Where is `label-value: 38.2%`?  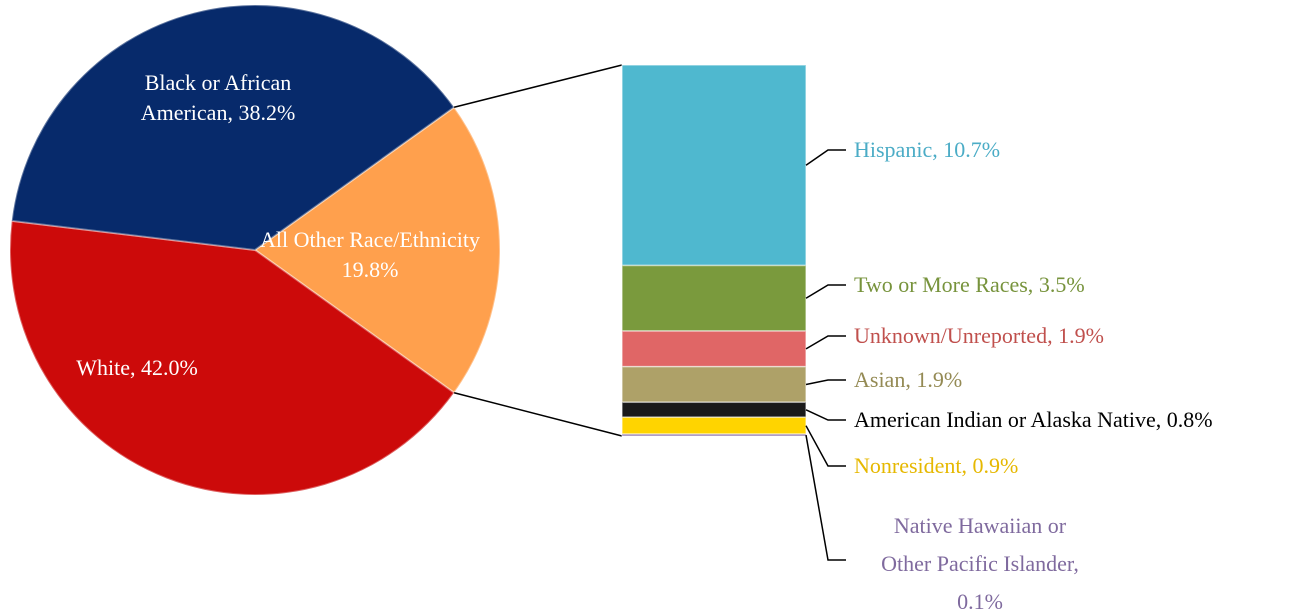 label-value: 38.2% is located at coordinates (267, 112).